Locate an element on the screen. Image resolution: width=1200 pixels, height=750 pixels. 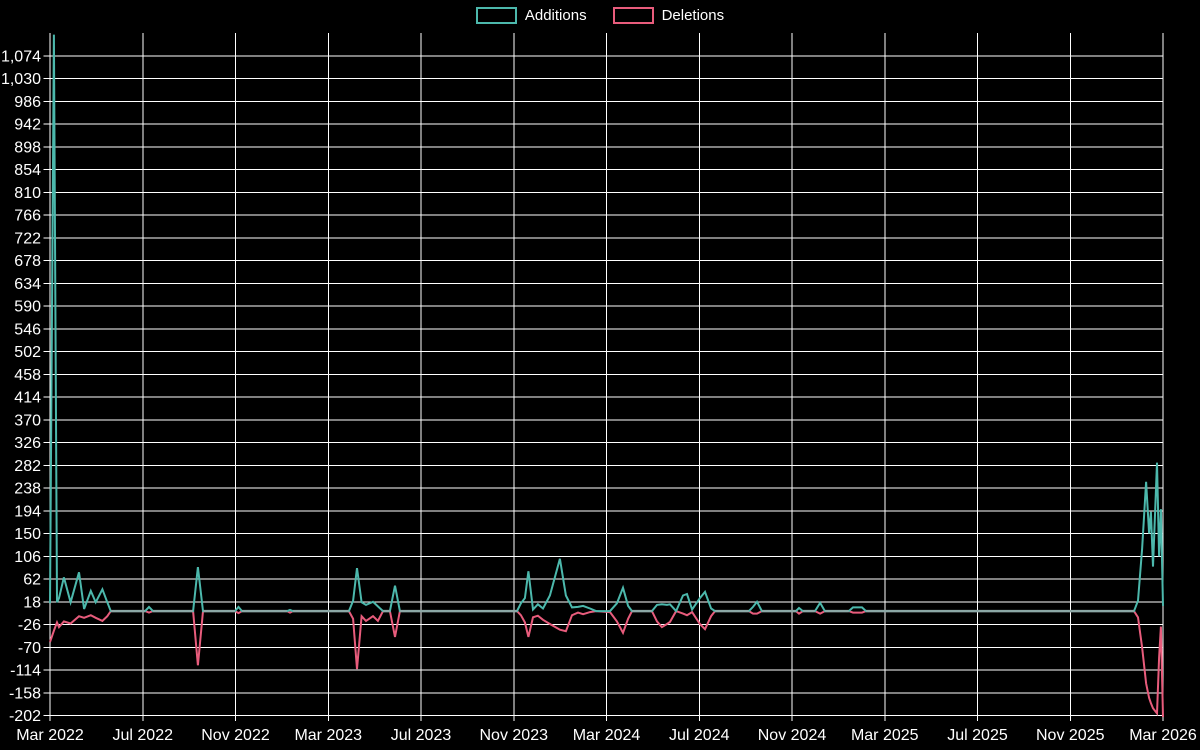
svg-text: -26 is located at coordinates (29, 625).